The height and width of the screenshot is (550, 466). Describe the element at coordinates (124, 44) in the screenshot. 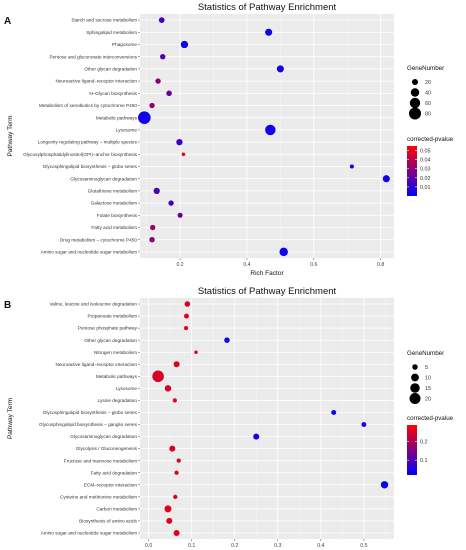

I see `y-tick-label: Phagosome` at that location.